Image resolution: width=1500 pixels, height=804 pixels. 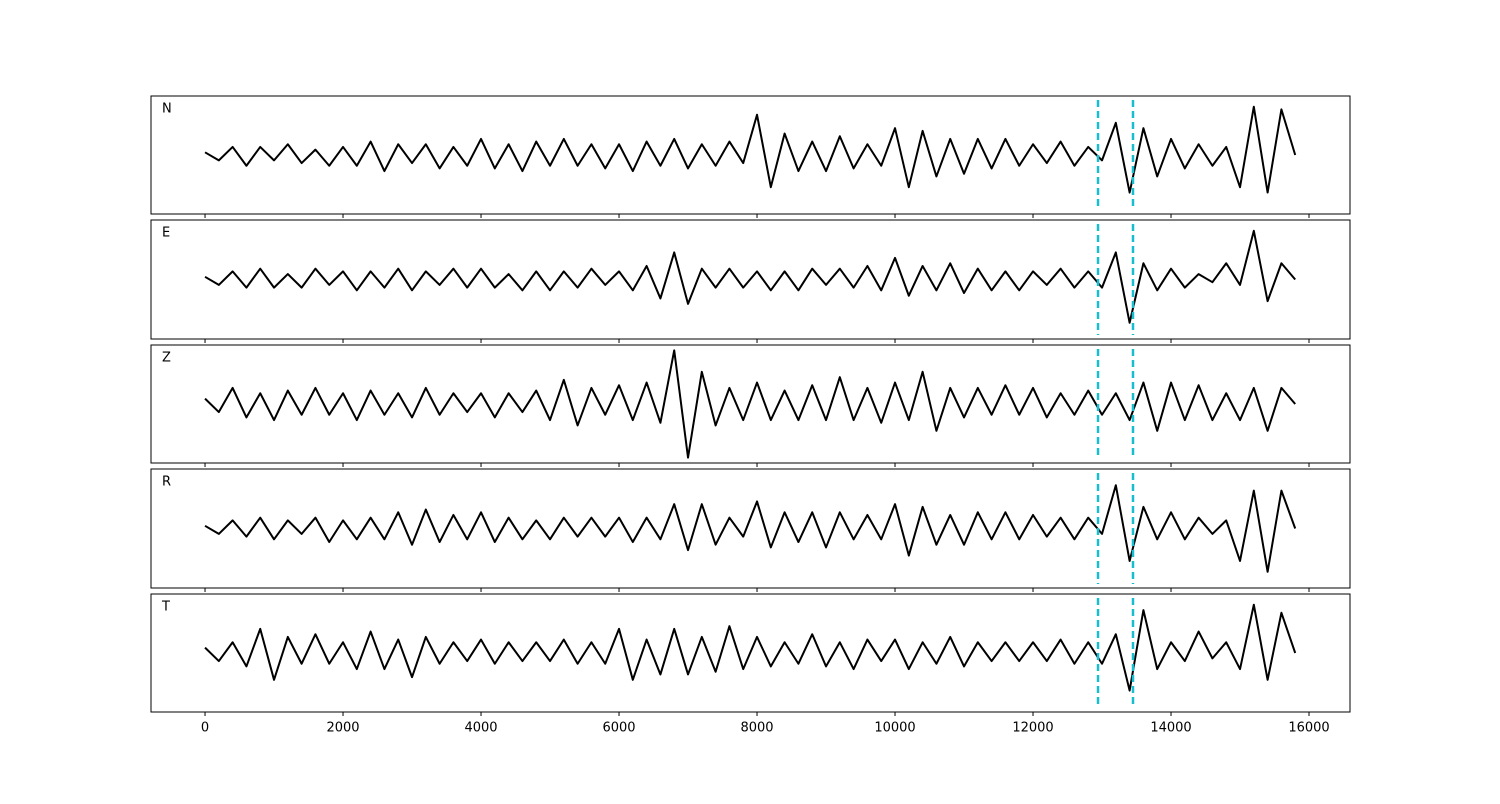 What do you see at coordinates (1032, 728) in the screenshot?
I see `x-tick-label: 12000` at bounding box center [1032, 728].